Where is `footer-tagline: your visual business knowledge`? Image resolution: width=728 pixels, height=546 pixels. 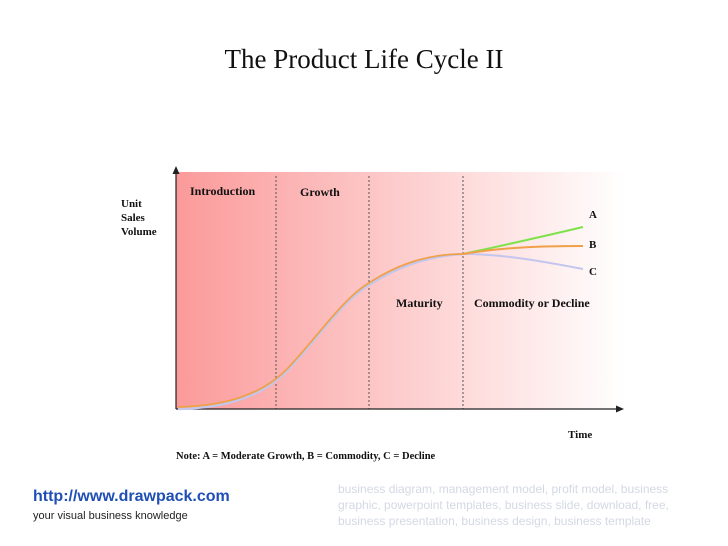
footer-tagline: your visual business knowledge is located at coordinates (110, 516).